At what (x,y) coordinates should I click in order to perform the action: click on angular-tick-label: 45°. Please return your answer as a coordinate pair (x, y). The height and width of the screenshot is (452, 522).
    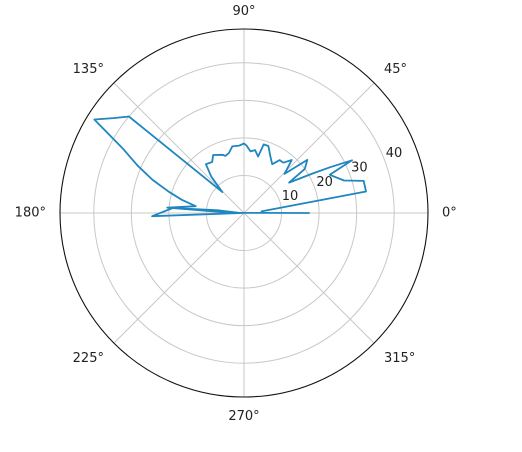
    Looking at the image, I should click on (395, 69).